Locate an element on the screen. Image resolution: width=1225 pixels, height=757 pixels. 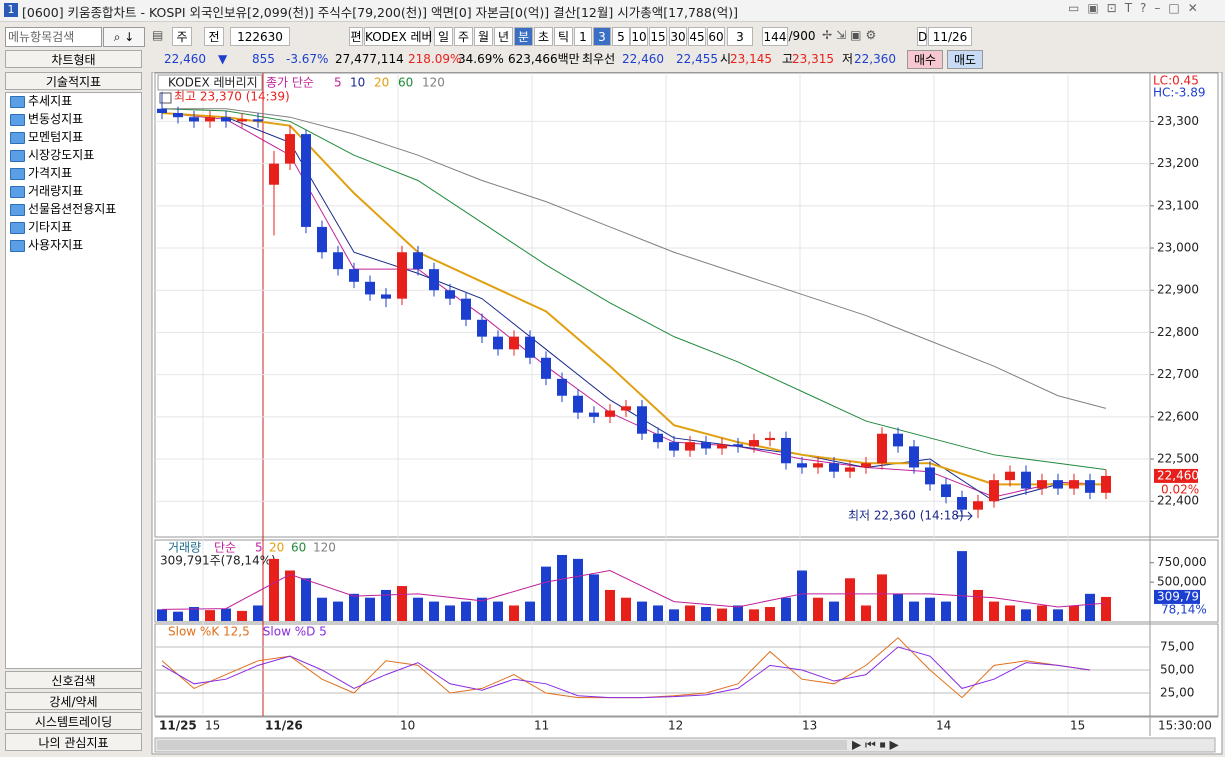
tab-chart-type: 차트형태 is located at coordinates (73, 59).